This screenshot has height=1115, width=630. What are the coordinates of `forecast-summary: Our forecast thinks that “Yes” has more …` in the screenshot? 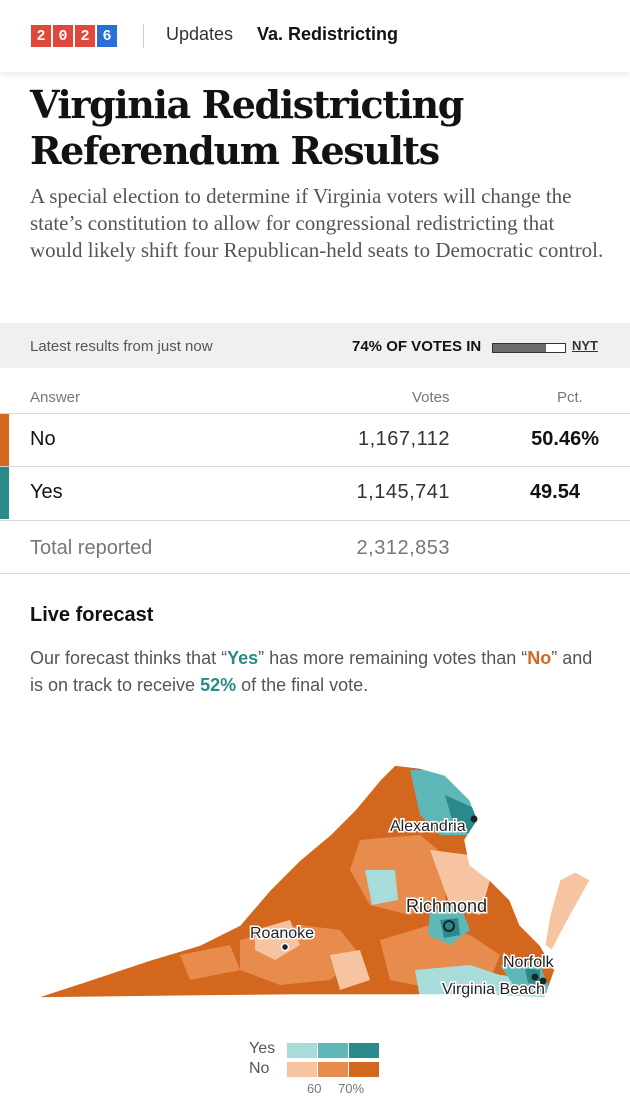 It's located at (315, 672).